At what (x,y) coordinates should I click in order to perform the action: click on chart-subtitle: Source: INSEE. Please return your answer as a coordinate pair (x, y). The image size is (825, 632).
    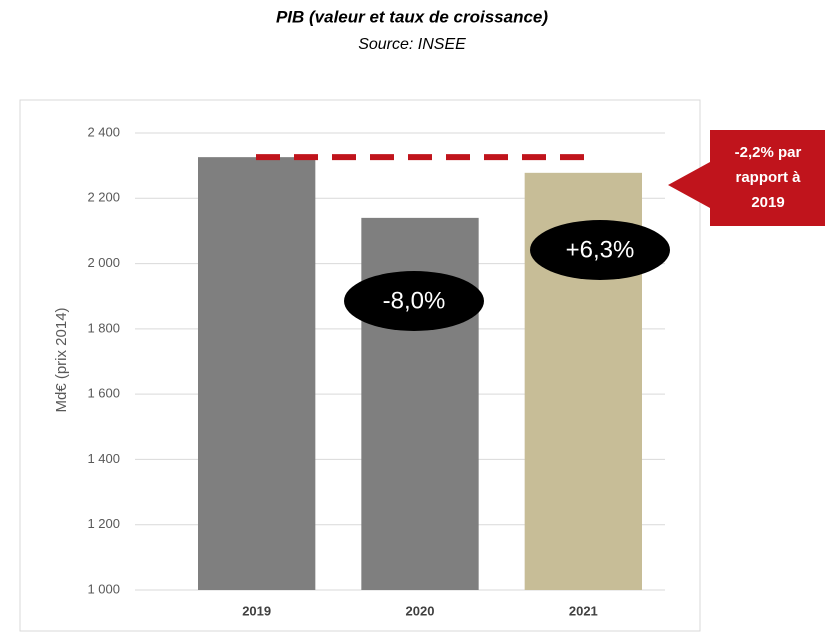
    Looking at the image, I should click on (412, 44).